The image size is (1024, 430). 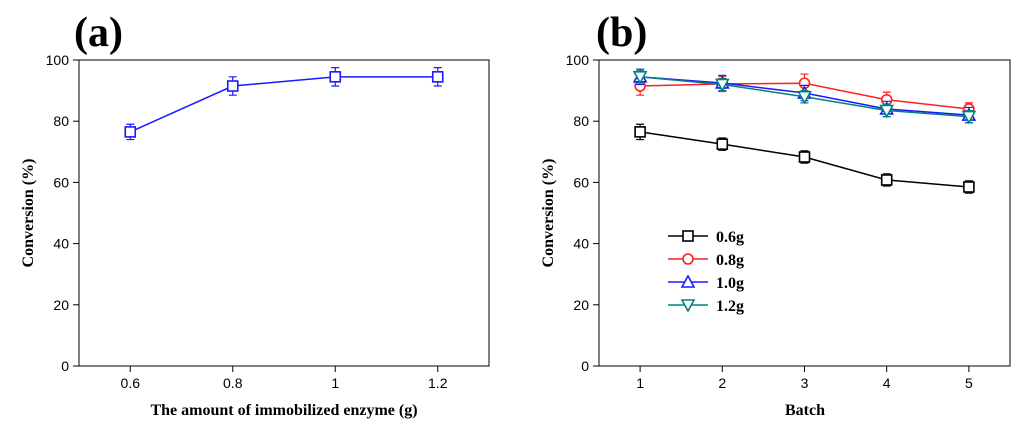 What do you see at coordinates (61, 305) in the screenshot?
I see `panel-a-y-tick-label: 20` at bounding box center [61, 305].